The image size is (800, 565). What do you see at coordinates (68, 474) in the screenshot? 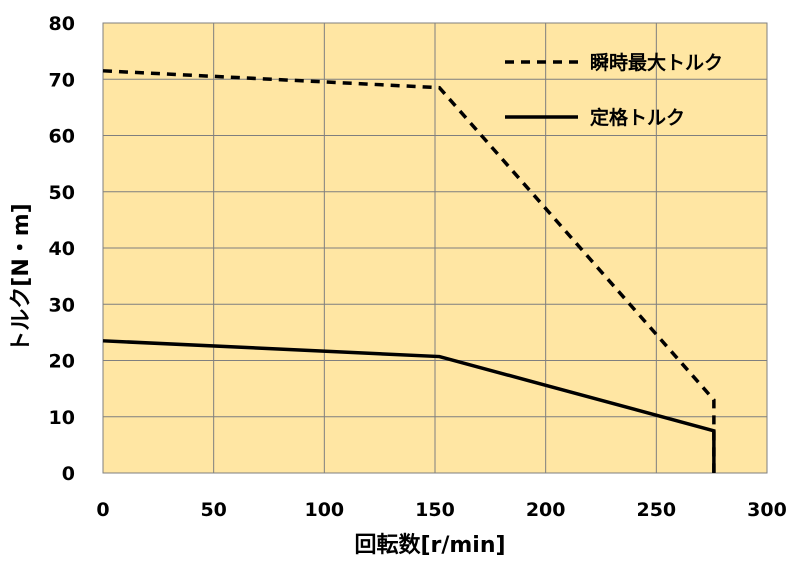
I see `y-tick-label: 0` at bounding box center [68, 474].